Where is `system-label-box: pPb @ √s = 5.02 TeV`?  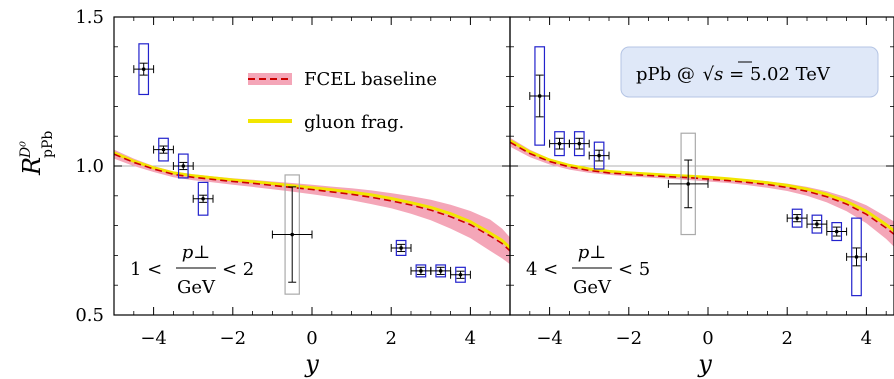 system-label-box: pPb @ √s = 5.02 TeV is located at coordinates (749, 72).